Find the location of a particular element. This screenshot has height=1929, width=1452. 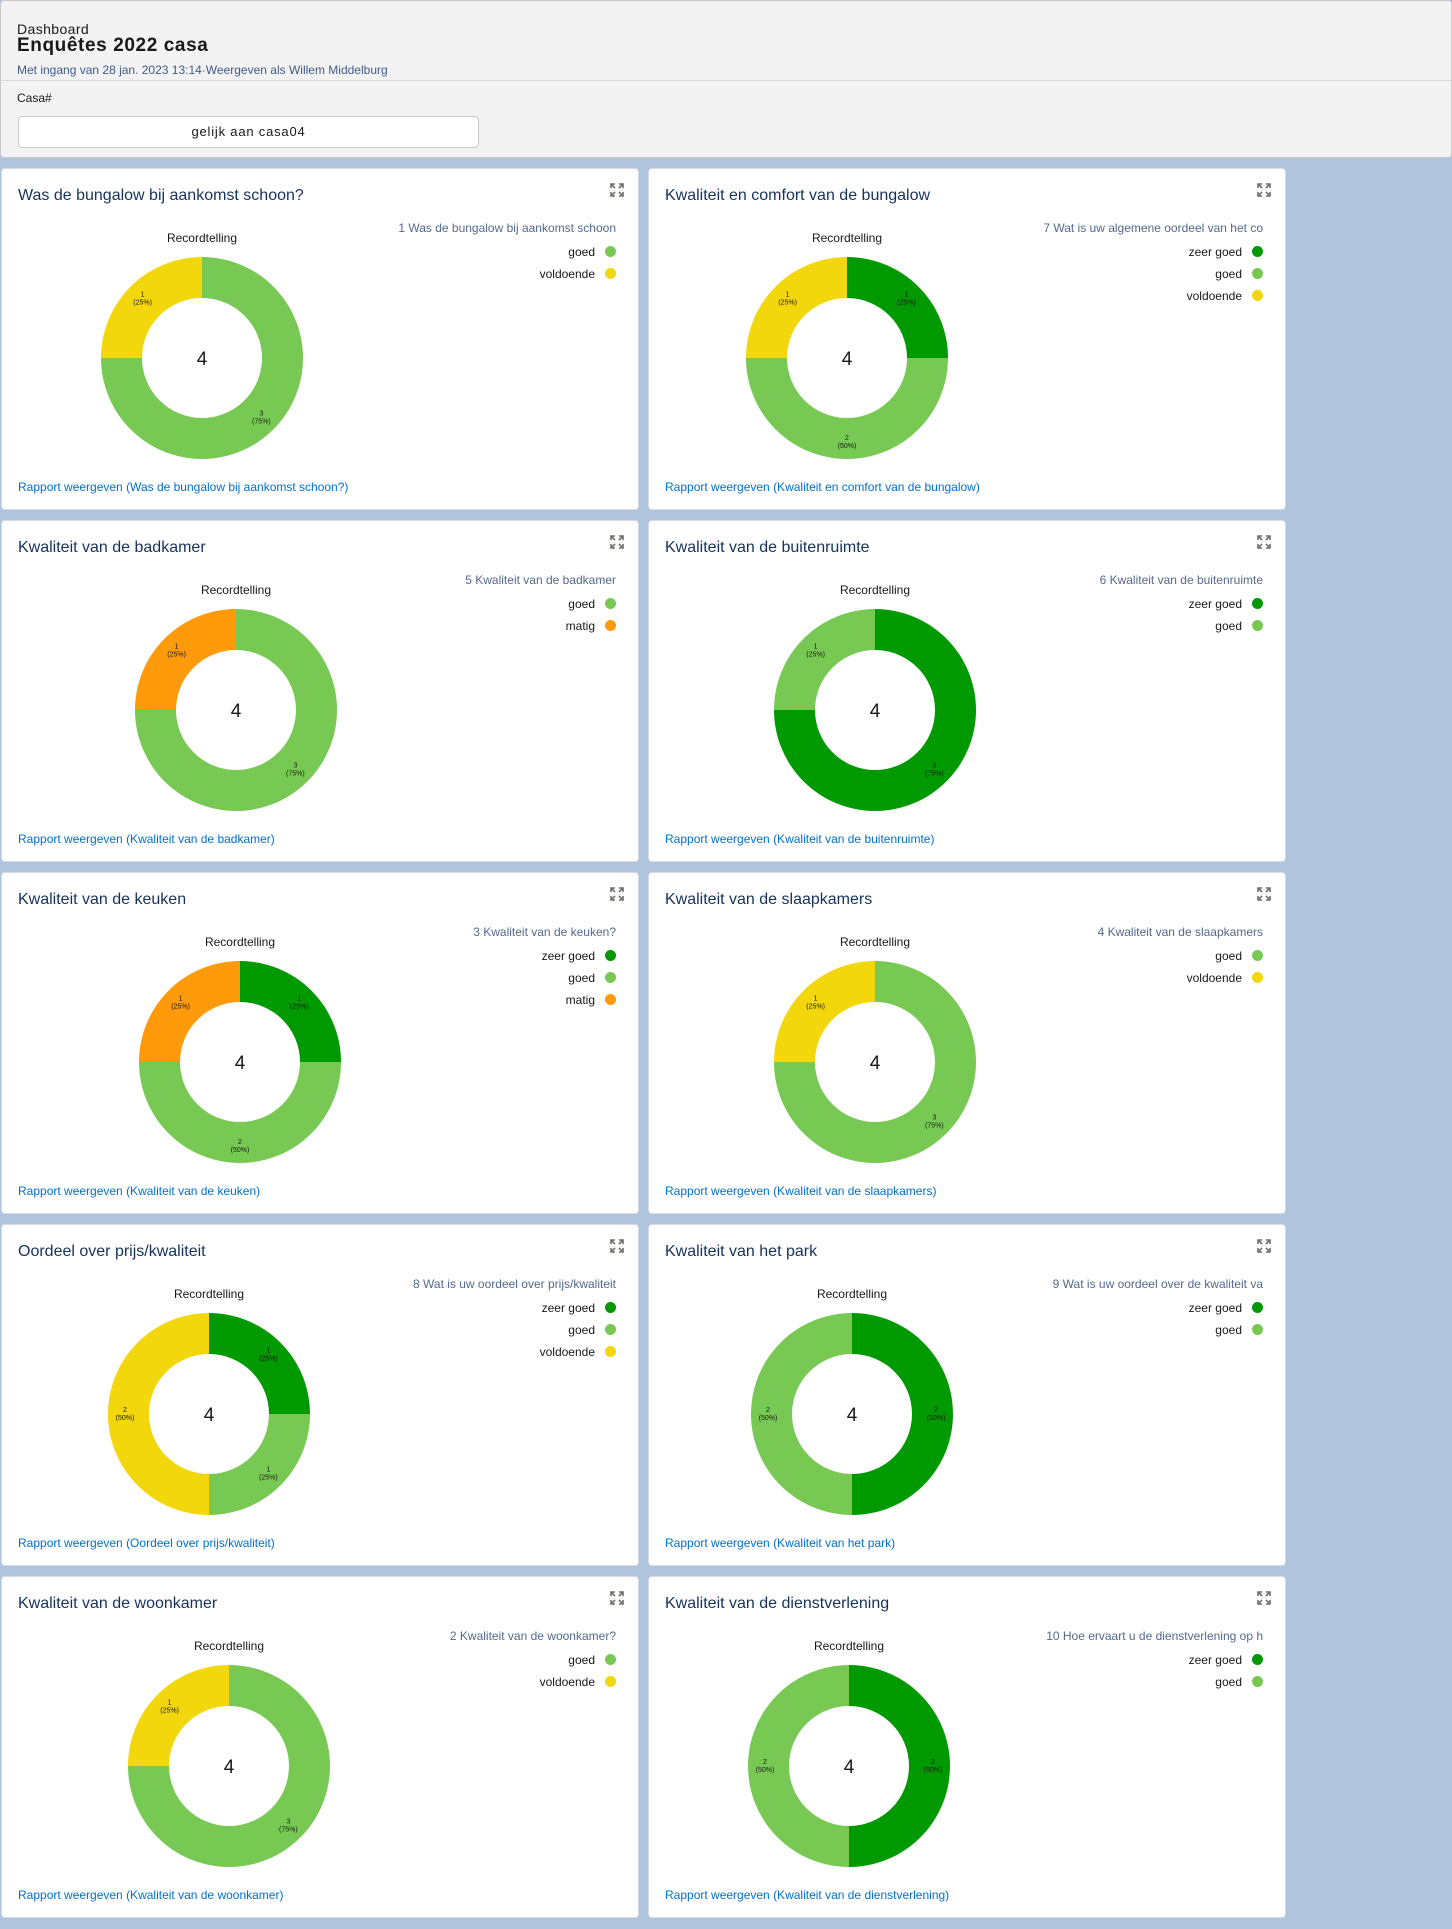

filter-dropdown: gelijk aan casa04 is located at coordinates (248, 132).